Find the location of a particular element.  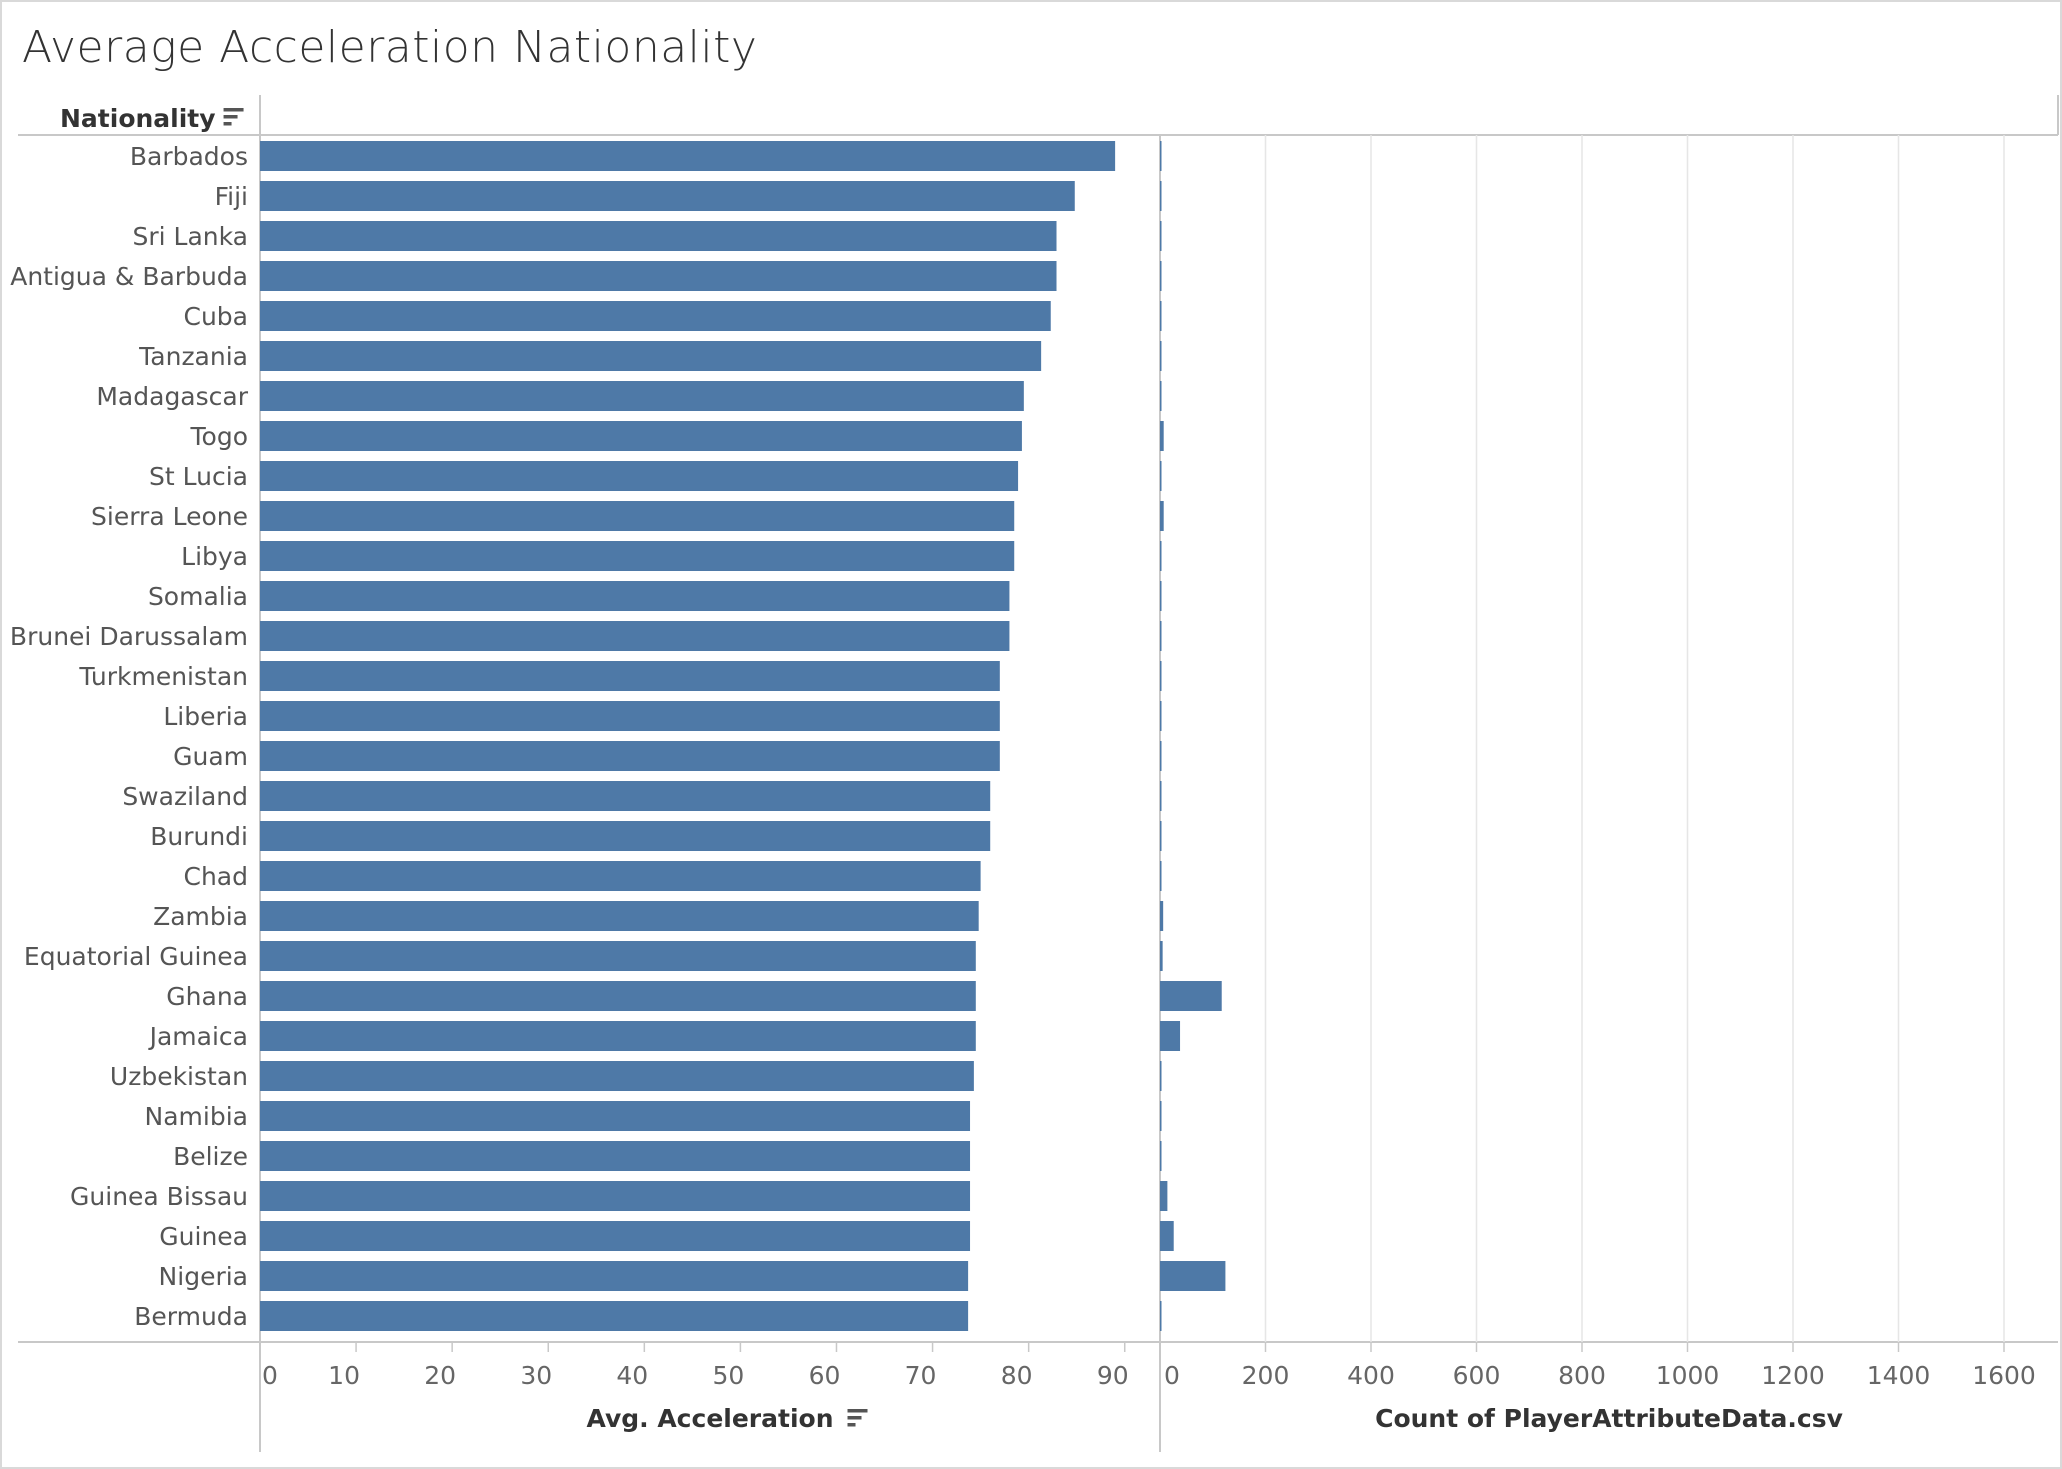

row-label-nationality: Libya is located at coordinates (214, 556).